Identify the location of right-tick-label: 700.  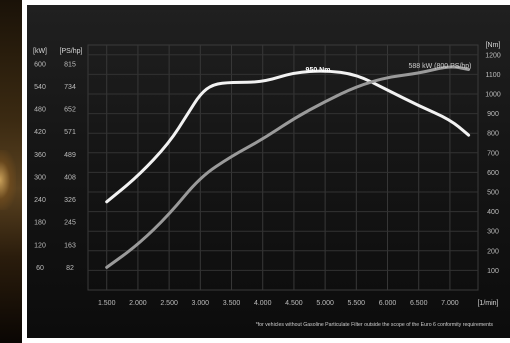
(493, 153).